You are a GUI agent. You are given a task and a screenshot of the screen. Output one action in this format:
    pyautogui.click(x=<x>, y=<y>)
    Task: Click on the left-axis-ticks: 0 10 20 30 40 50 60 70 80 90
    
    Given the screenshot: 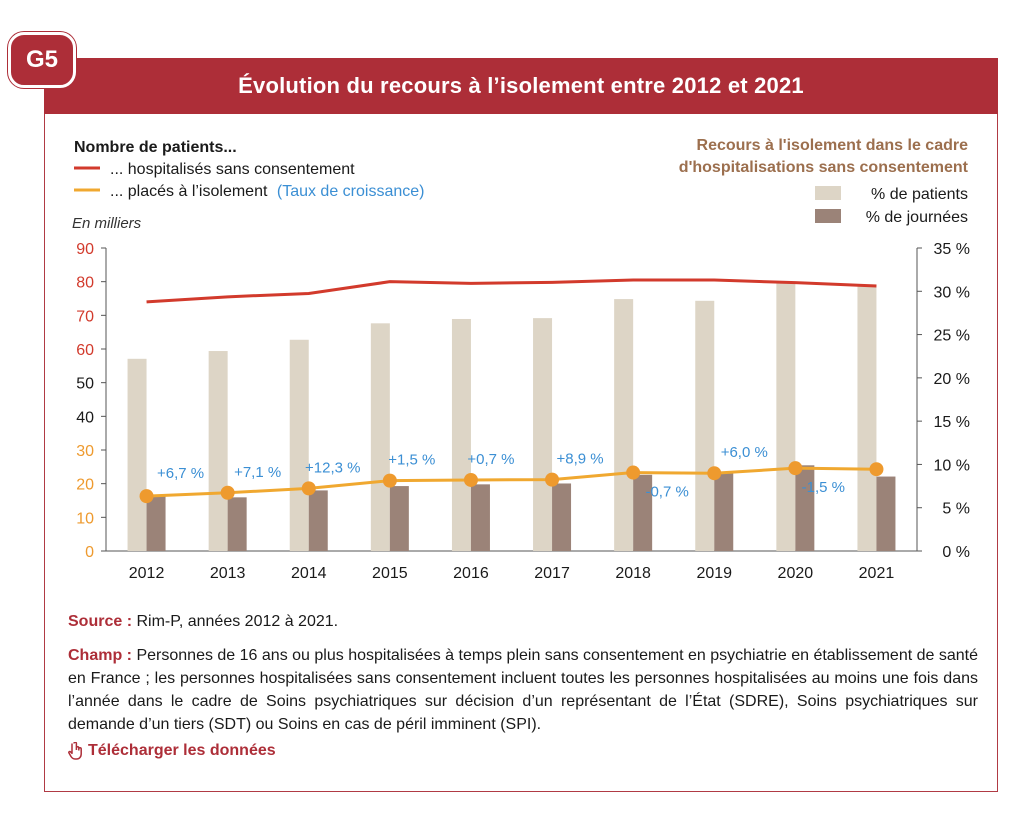 What is the action you would take?
    pyautogui.click(x=91, y=401)
    